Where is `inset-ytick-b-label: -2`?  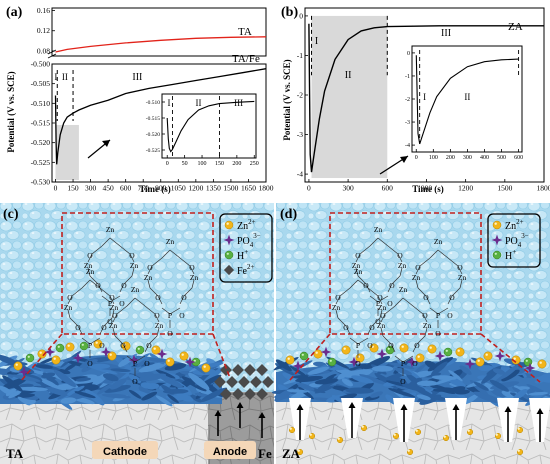
inset-ytick-b-label: -2 is located at coordinates (407, 100).